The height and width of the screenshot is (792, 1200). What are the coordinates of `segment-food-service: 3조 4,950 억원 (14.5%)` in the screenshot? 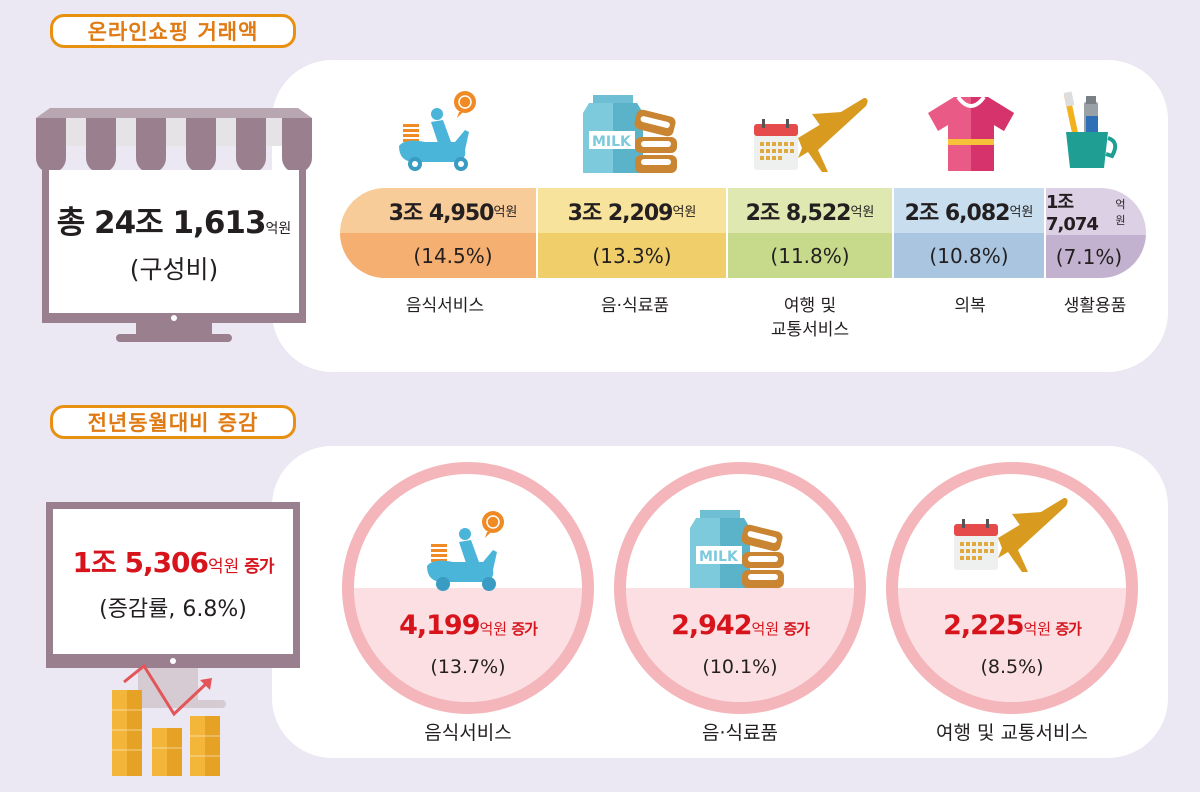 It's located at (439, 233).